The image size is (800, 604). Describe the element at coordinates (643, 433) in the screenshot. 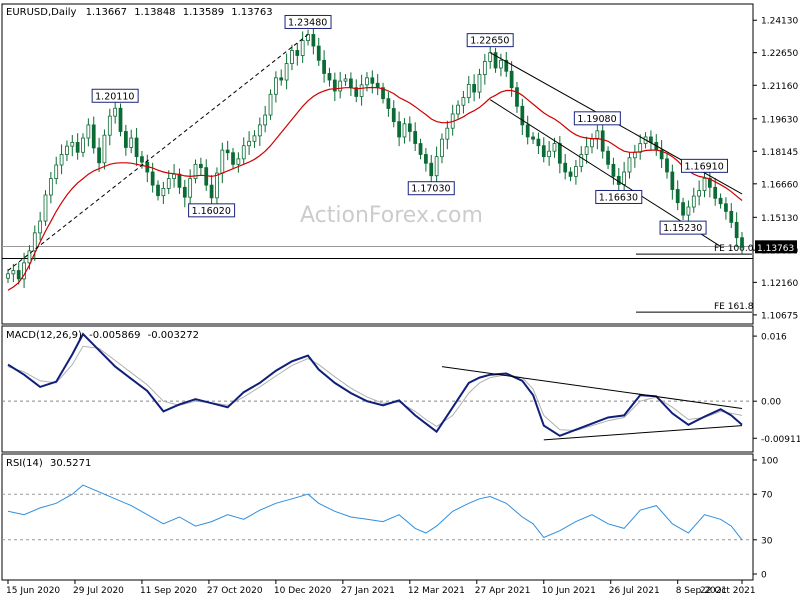

I see `macd-trendline` at that location.